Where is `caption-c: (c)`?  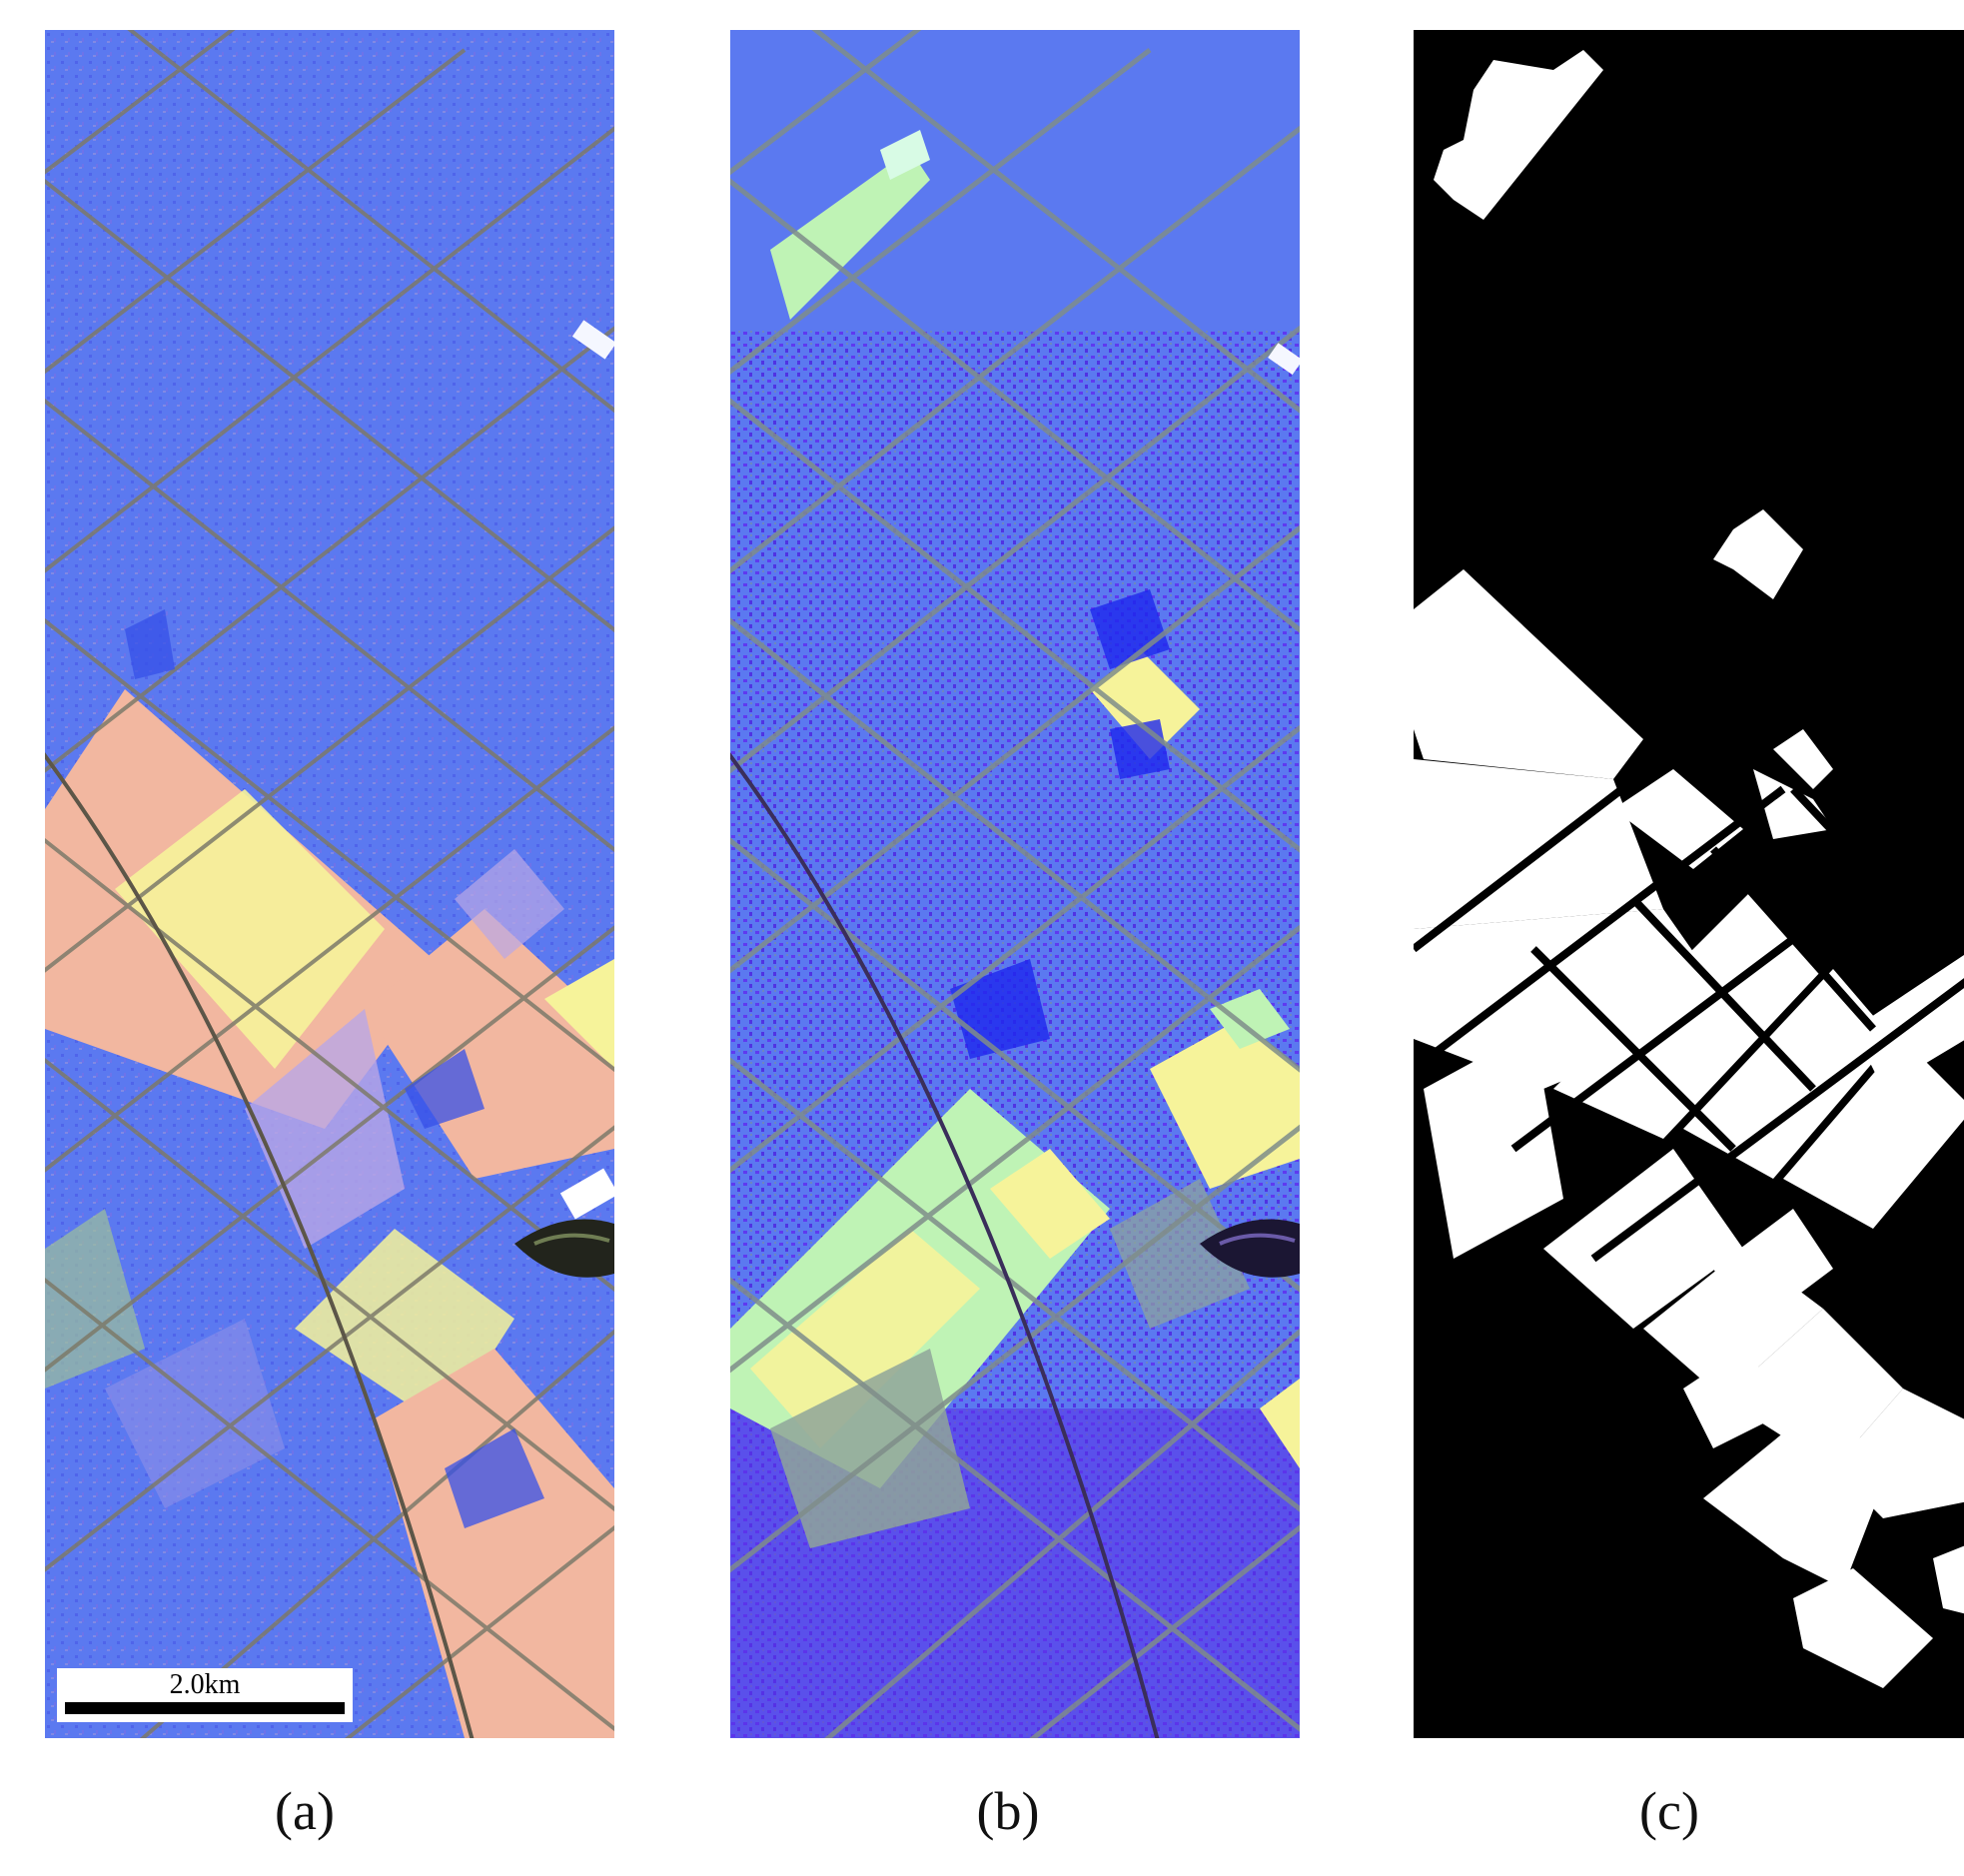
caption-c: (c) is located at coordinates (1669, 1811).